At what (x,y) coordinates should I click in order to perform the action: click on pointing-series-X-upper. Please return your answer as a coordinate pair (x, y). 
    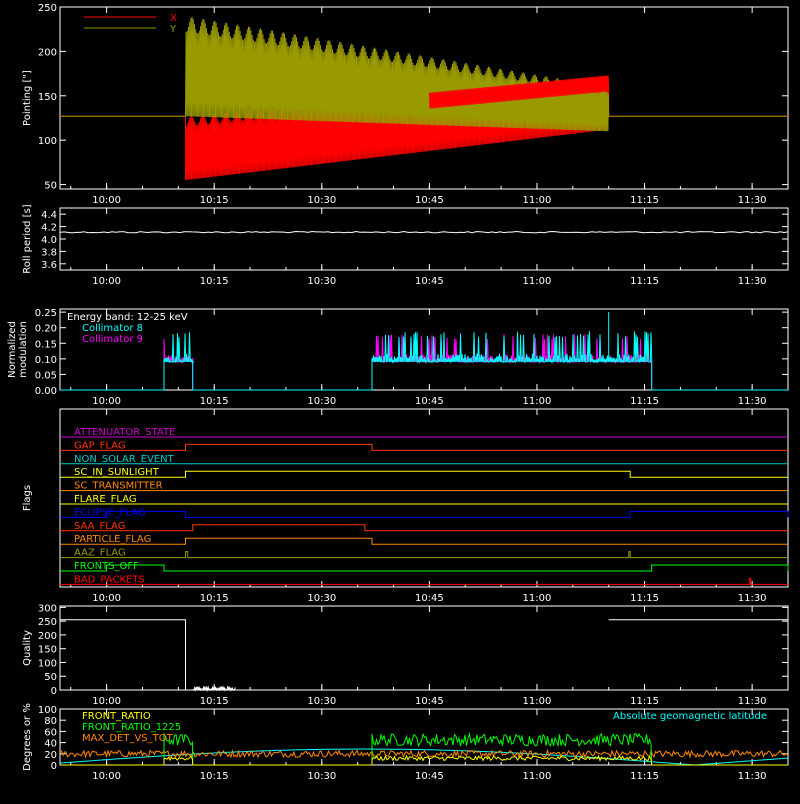
    Looking at the image, I should click on (519, 92).